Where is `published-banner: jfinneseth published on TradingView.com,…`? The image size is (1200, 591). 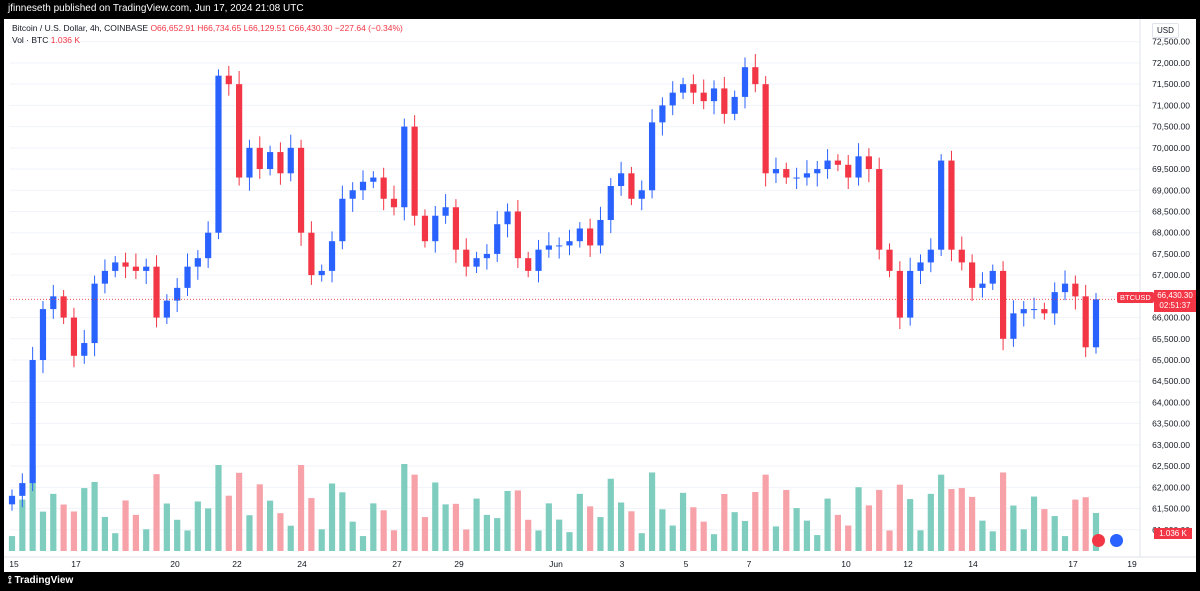
published-banner: jfinneseth published on TradingView.com,… is located at coordinates (600, 9).